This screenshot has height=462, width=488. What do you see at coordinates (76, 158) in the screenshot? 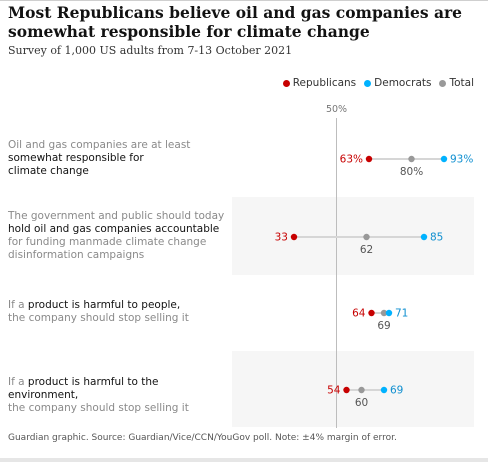
I see `row-label-segment: somewhat responsible for` at bounding box center [76, 158].